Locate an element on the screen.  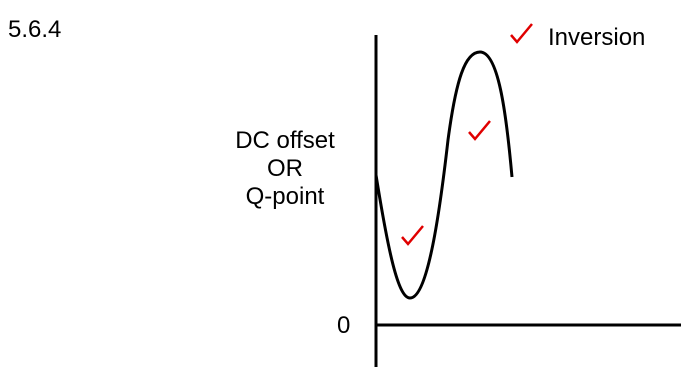
waveform-curve is located at coordinates (444, 175).